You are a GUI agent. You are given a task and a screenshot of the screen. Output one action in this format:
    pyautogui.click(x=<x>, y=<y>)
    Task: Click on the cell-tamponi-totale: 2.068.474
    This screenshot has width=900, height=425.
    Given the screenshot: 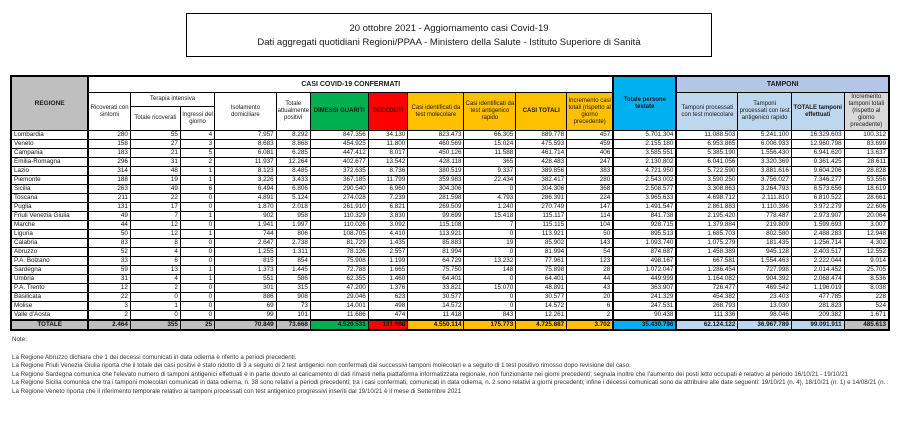 What is the action you would take?
    pyautogui.click(x=817, y=279)
    